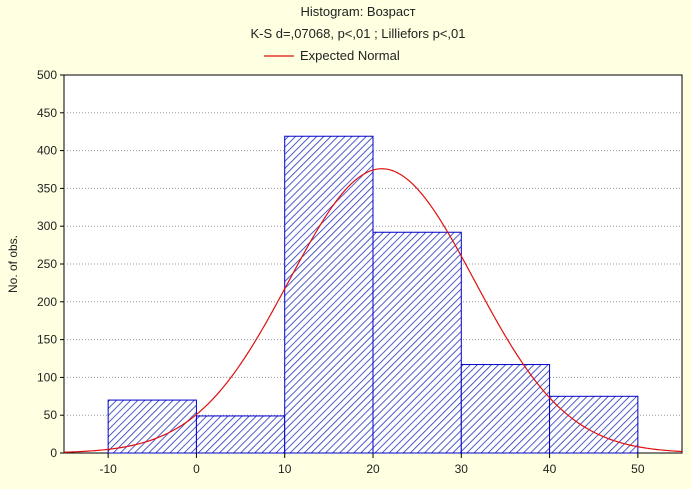  Describe the element at coordinates (350, 55) in the screenshot. I see `legend-label-expected-normal: Expected Normal` at that location.